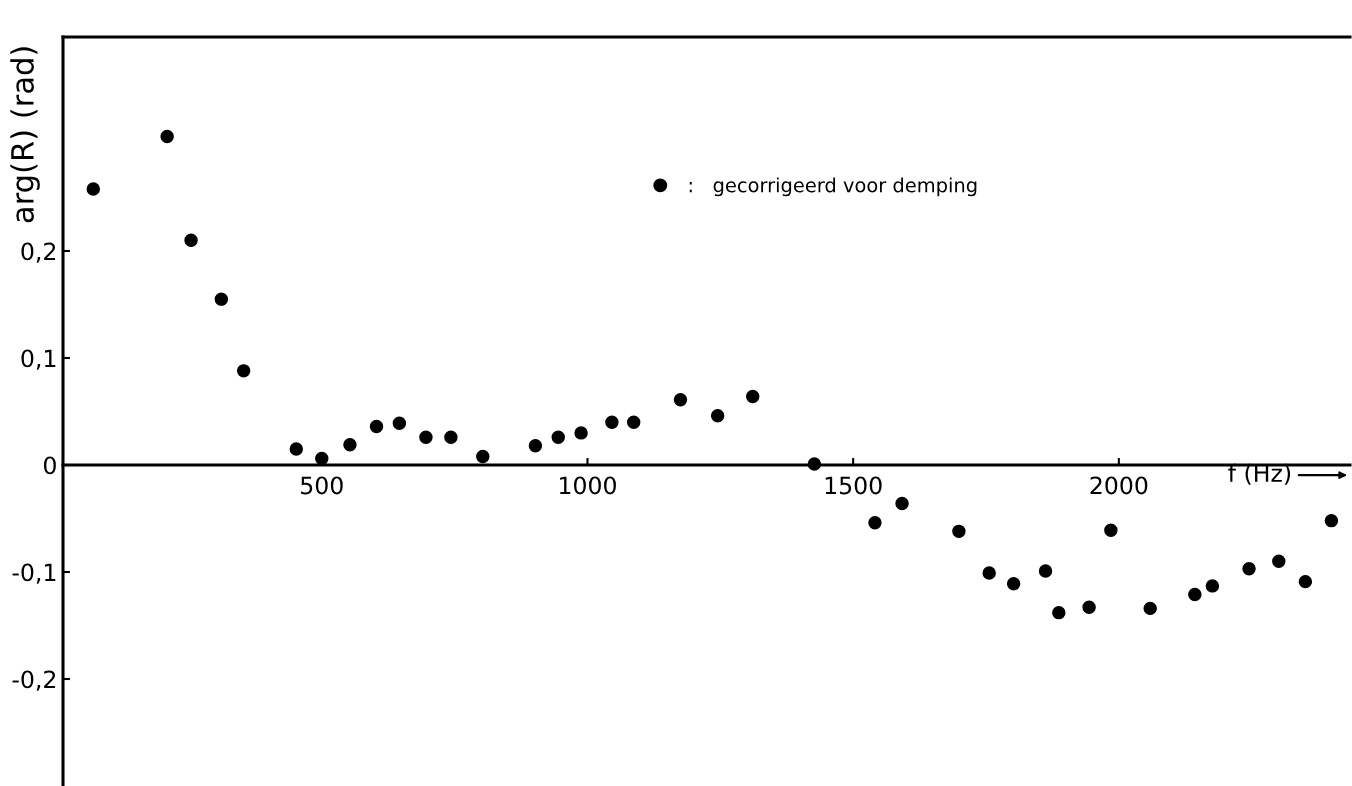  I want to click on y-tick-label: 0,2, so click(38, 252).